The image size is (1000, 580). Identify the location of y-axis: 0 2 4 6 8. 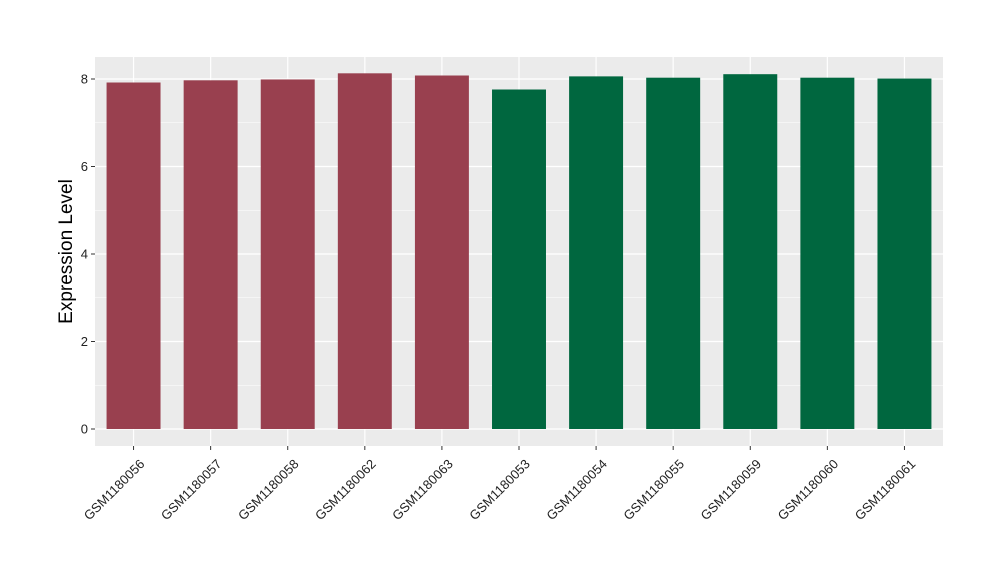
(88, 254).